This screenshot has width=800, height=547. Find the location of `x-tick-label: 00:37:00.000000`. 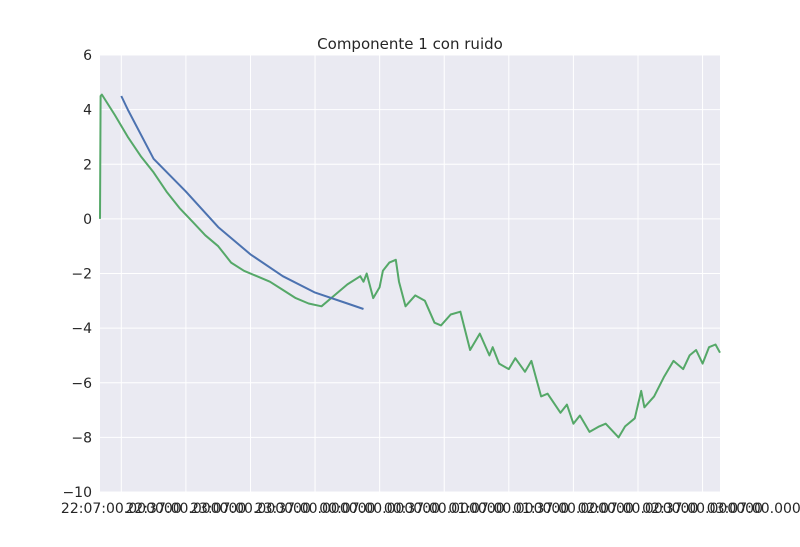

x-tick-label: 00:37:00.000000 is located at coordinates (444, 509).